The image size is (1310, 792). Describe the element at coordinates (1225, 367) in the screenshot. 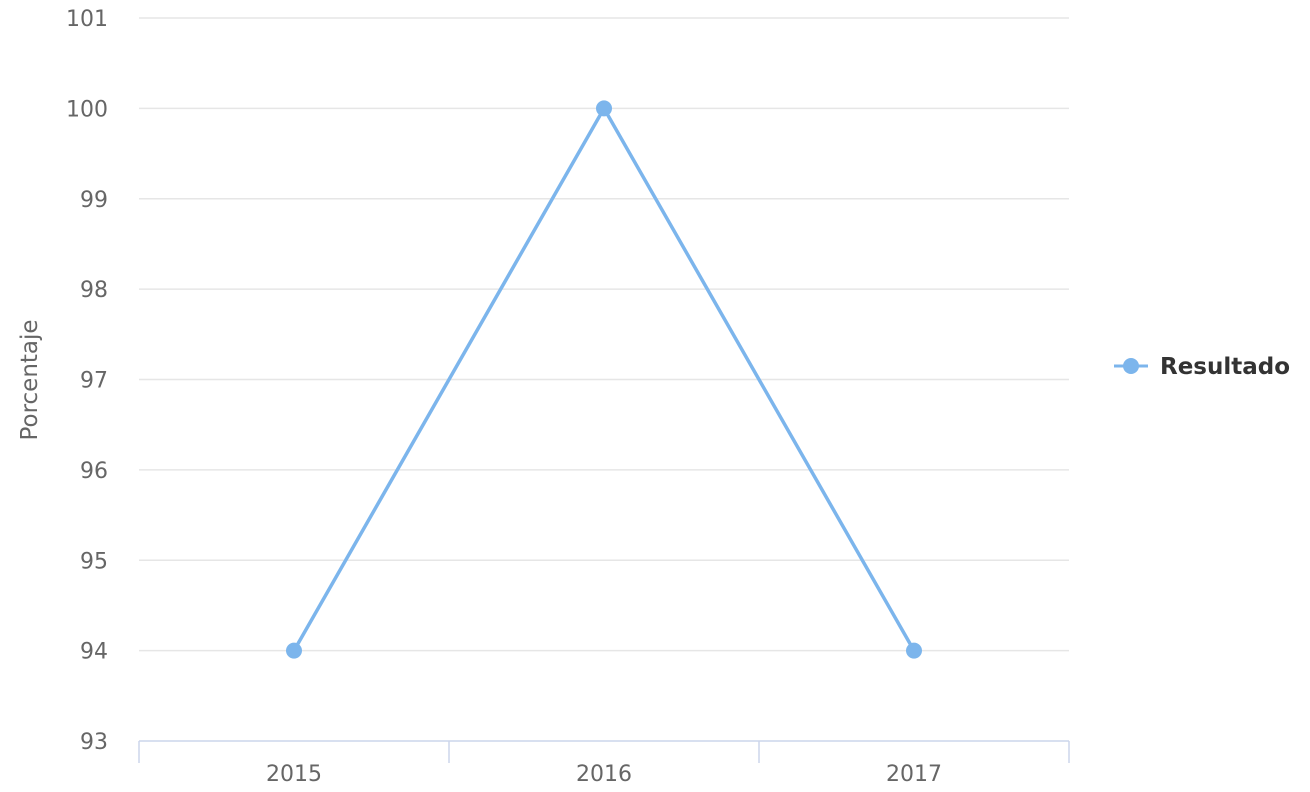

I see `legend-label: Resultado` at that location.